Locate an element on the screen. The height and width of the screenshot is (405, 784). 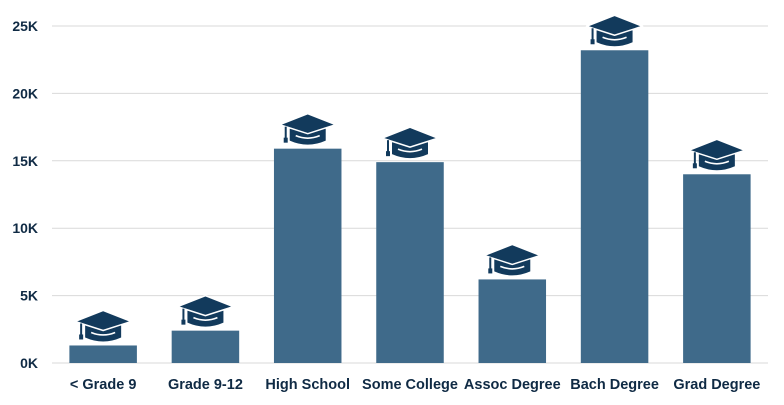
y-tick-label: 5K is located at coordinates (29, 296).